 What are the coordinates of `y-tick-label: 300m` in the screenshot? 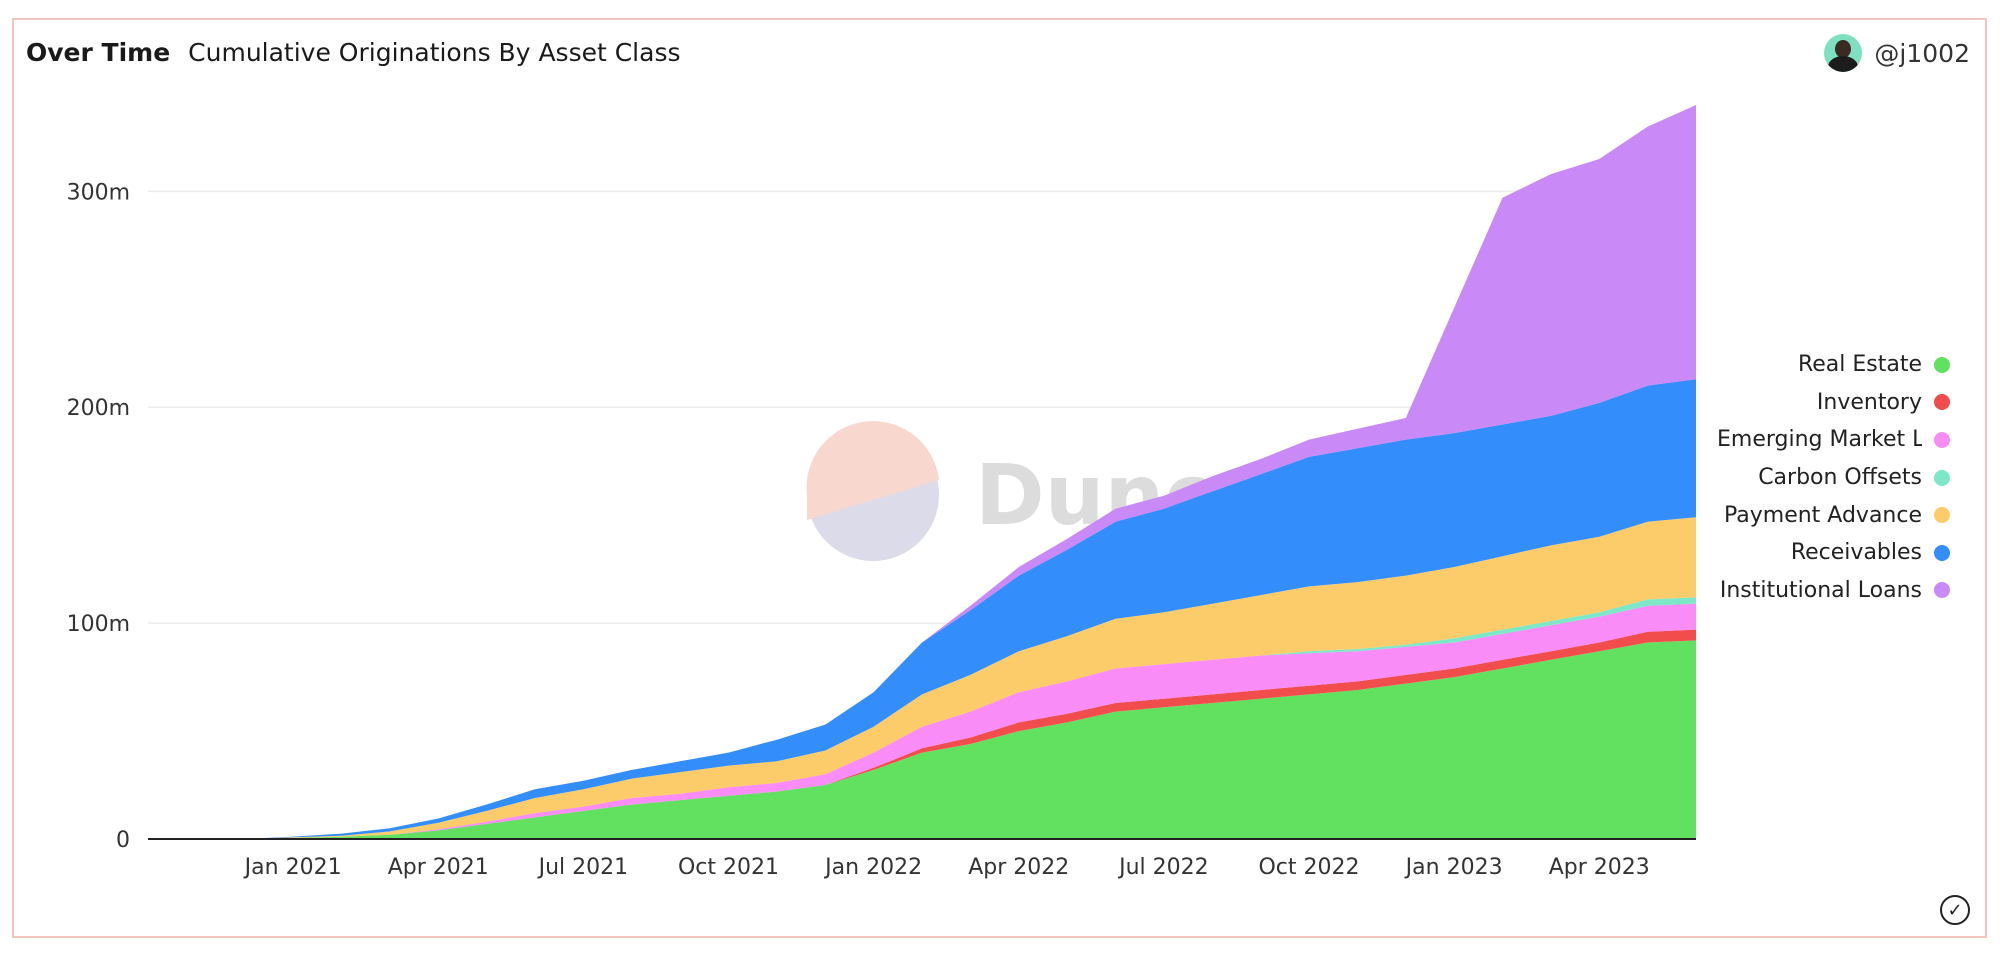 It's located at (98, 192).